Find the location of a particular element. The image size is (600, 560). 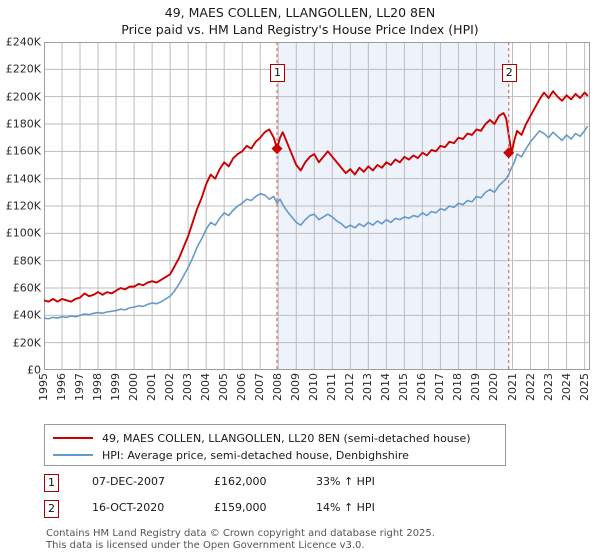

transaction-hpi-delta: 33% ↑ HPI is located at coordinates (345, 481).